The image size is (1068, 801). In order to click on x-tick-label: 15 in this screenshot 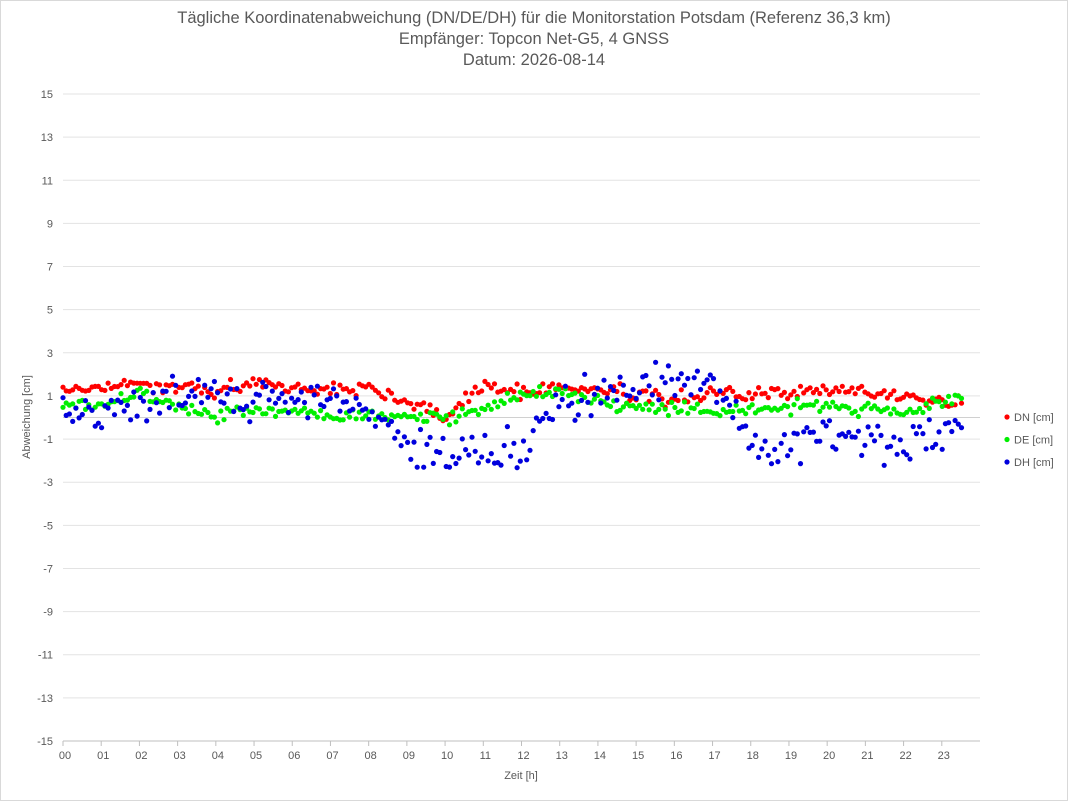, I will do `click(638, 756)`.